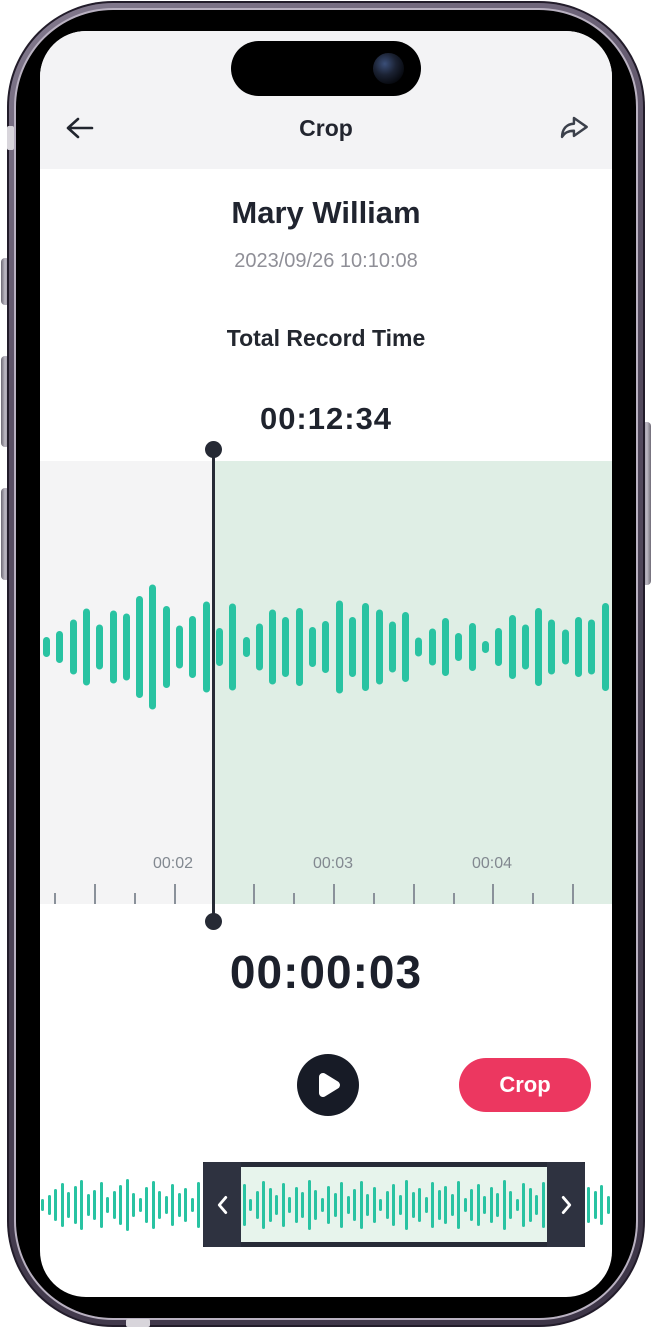 Image resolution: width=652 pixels, height=1329 pixels. I want to click on chevron-left-icon, so click(222, 1204).